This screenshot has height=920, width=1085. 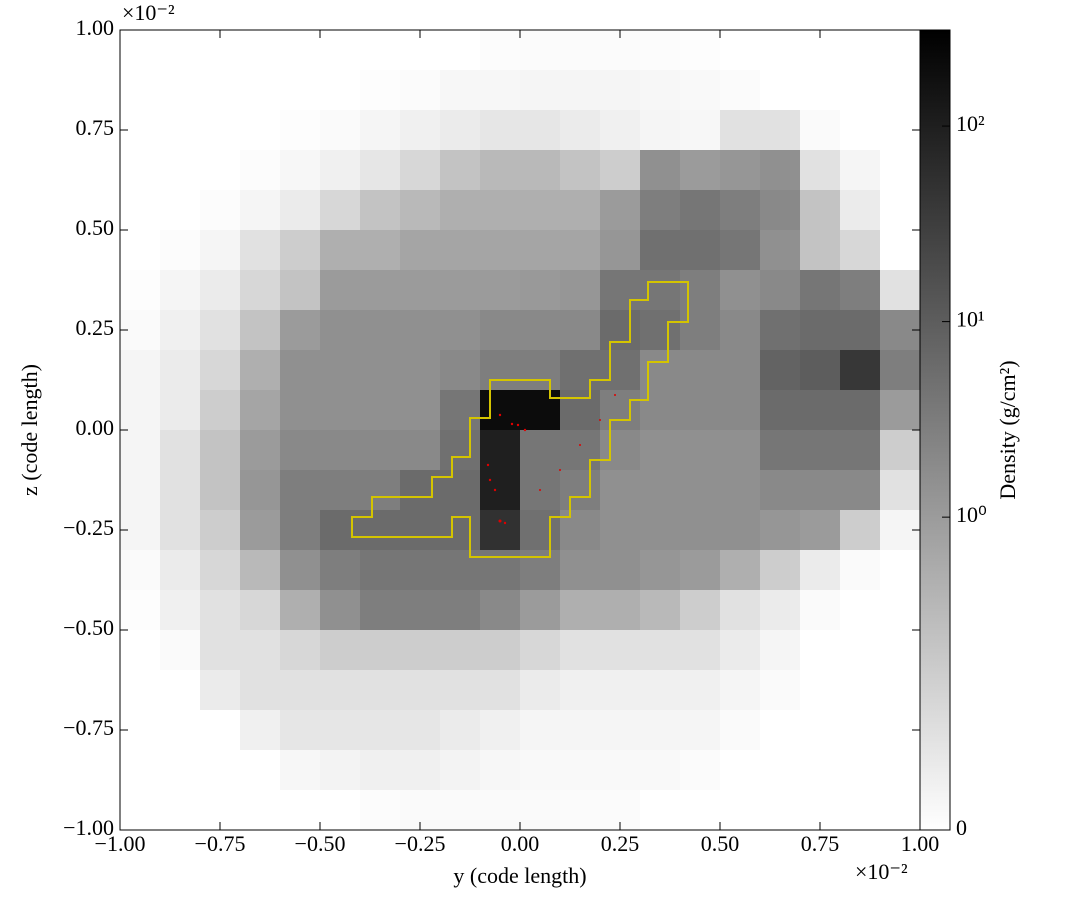 What do you see at coordinates (620, 843) in the screenshot?
I see `x-tick-label: 0.25` at bounding box center [620, 843].